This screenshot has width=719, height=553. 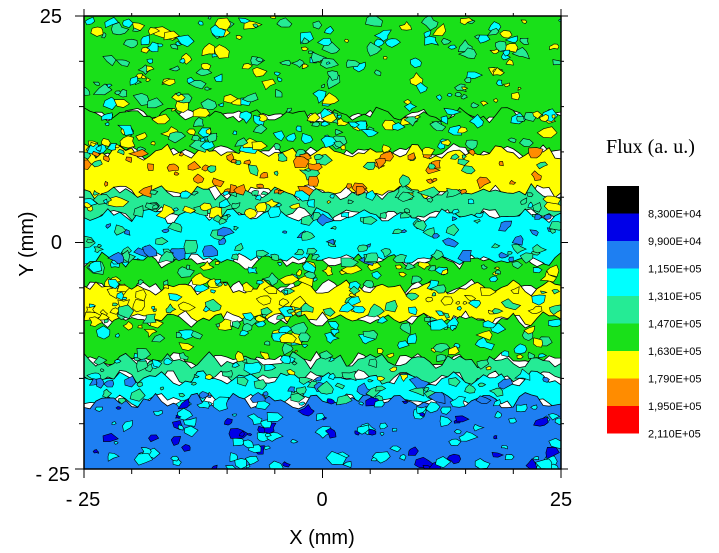 What do you see at coordinates (675, 297) in the screenshot?
I see `legend-level-label: 1,310E+05` at bounding box center [675, 297].